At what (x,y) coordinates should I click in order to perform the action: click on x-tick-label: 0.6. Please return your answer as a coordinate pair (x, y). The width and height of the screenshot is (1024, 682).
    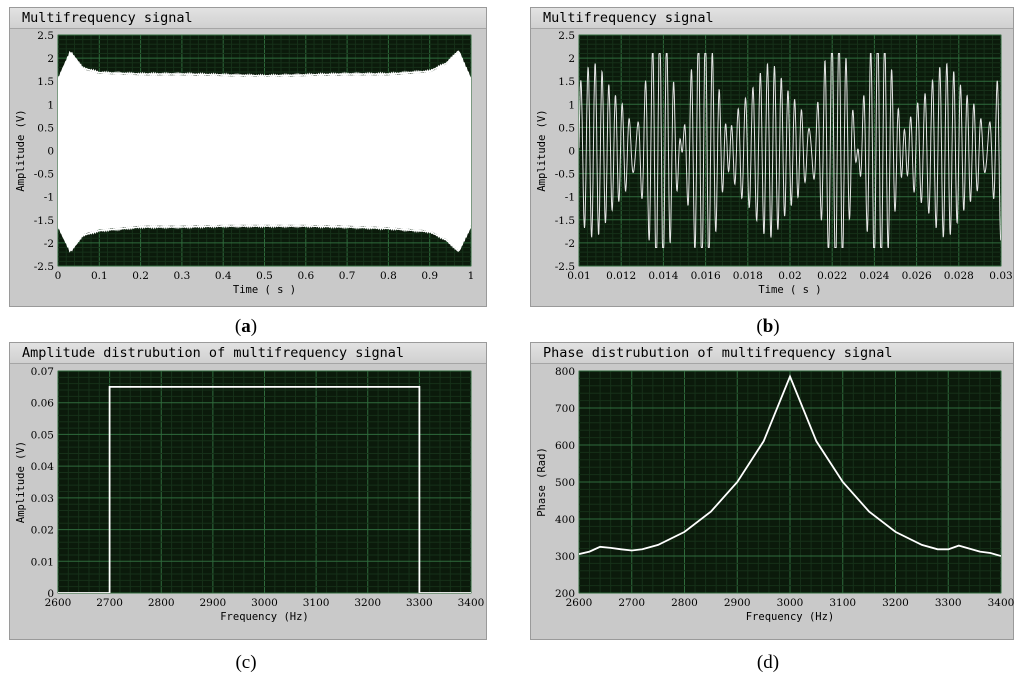
    Looking at the image, I should click on (305, 276).